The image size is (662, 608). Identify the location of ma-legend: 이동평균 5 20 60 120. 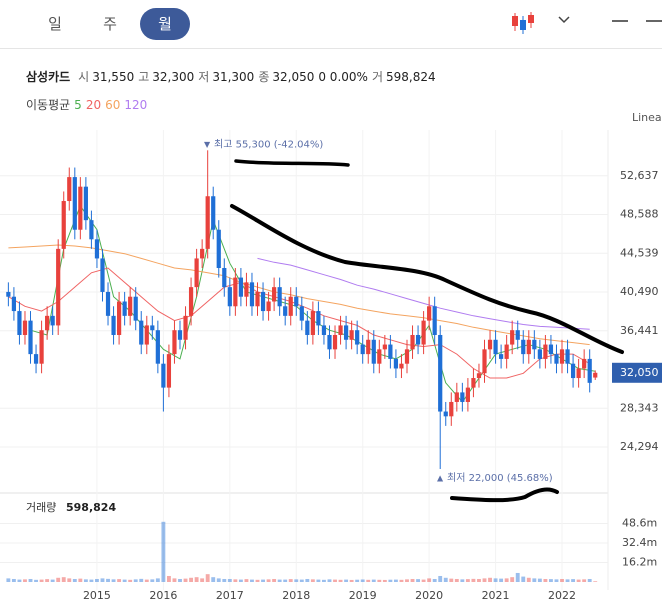
(88, 104).